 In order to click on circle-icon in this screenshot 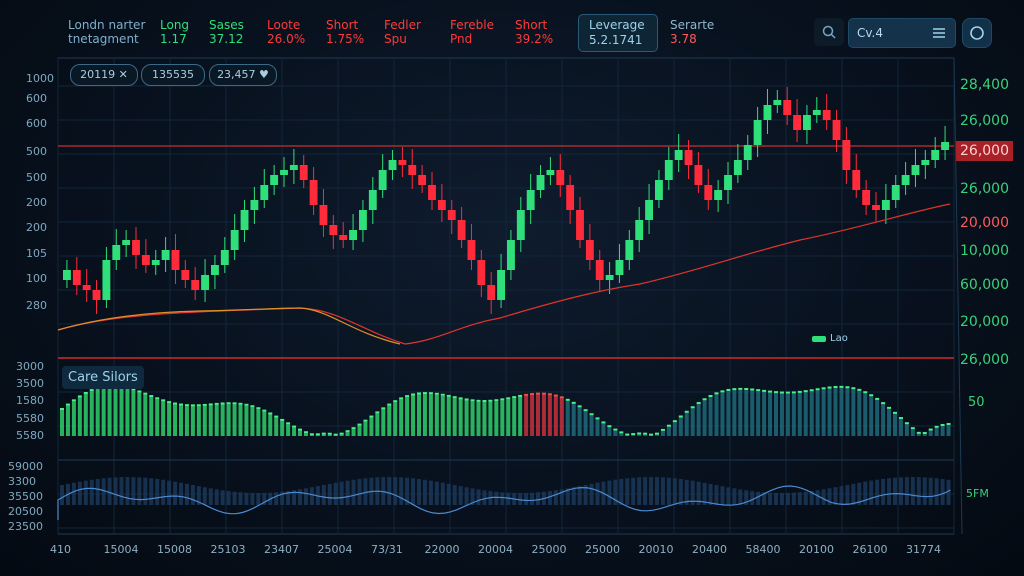, I will do `click(977, 33)`.